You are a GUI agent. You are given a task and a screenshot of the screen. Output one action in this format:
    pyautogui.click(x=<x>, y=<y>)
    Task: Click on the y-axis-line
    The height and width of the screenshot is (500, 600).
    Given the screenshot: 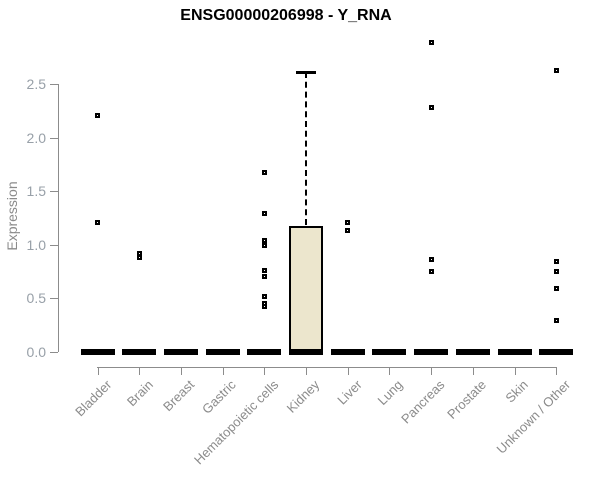 What is the action you would take?
    pyautogui.click(x=58, y=218)
    